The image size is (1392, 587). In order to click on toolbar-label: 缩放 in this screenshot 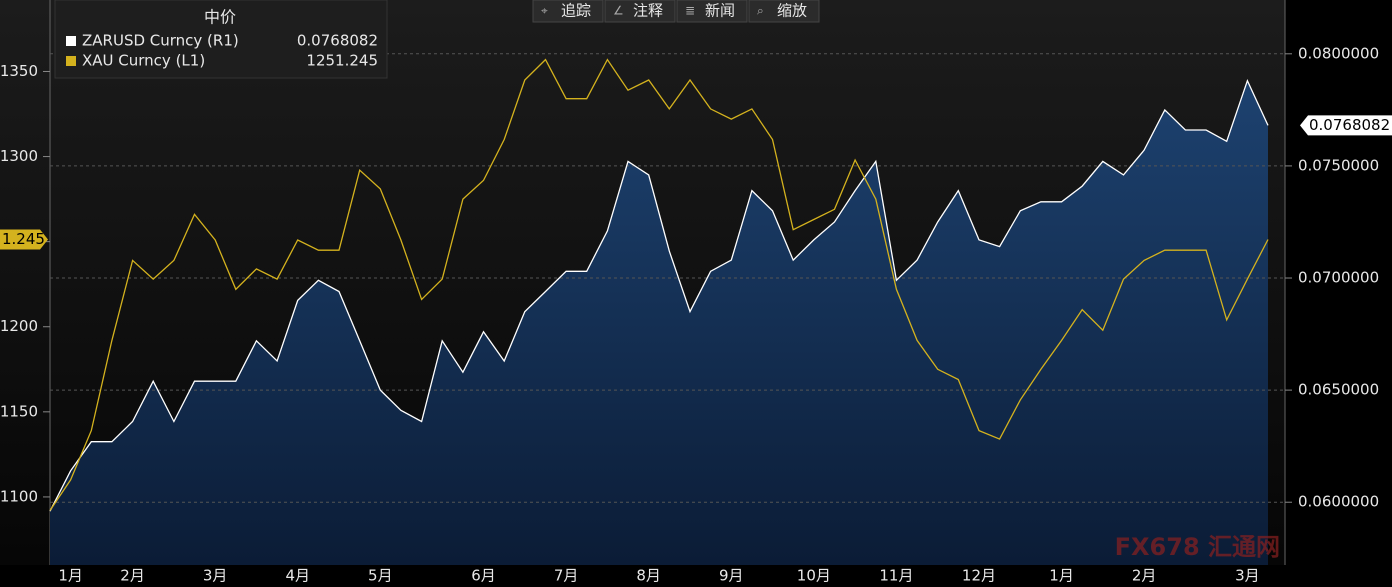, I will do `click(792, 11)`.